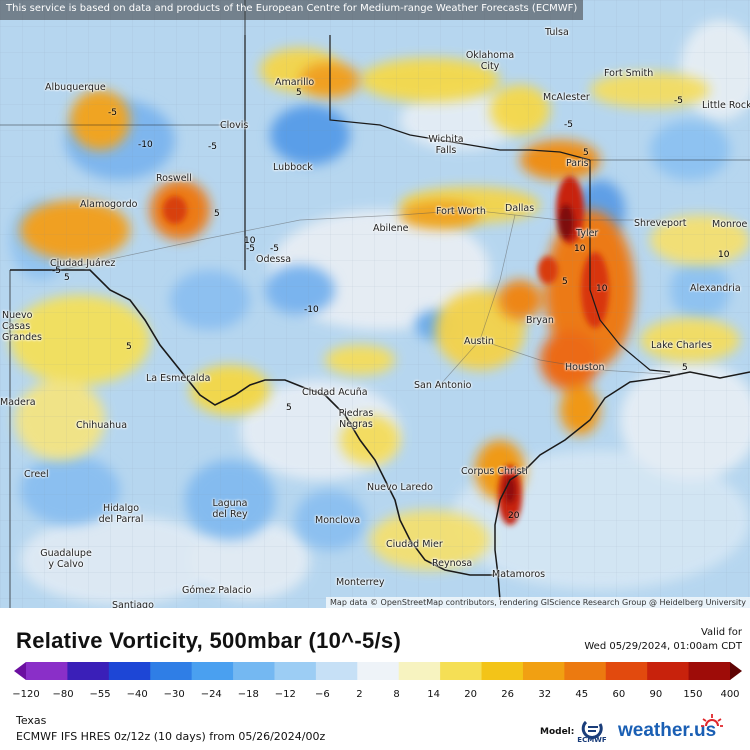  Describe the element at coordinates (293, 167) in the screenshot. I see `city-label: Lubbock` at that location.